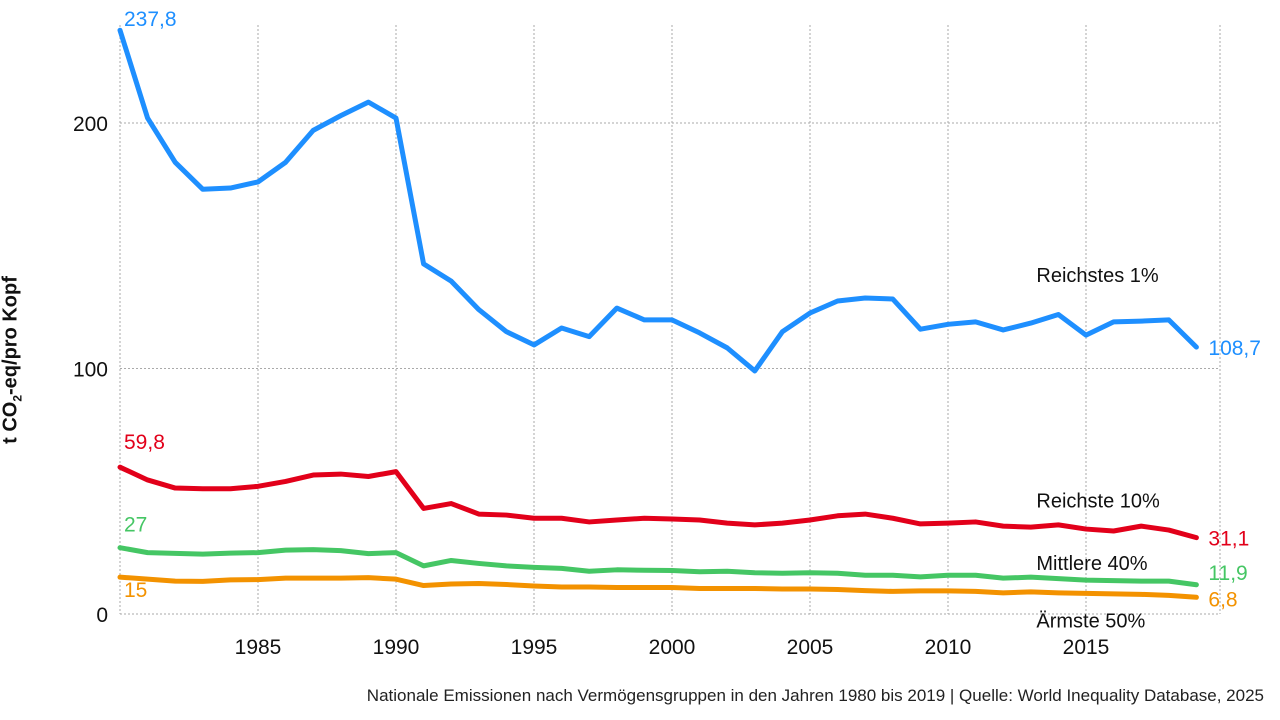 This screenshot has height=720, width=1280. Describe the element at coordinates (11, 335) in the screenshot. I see `y-label-part: -eq/pro Kopf` at that location.